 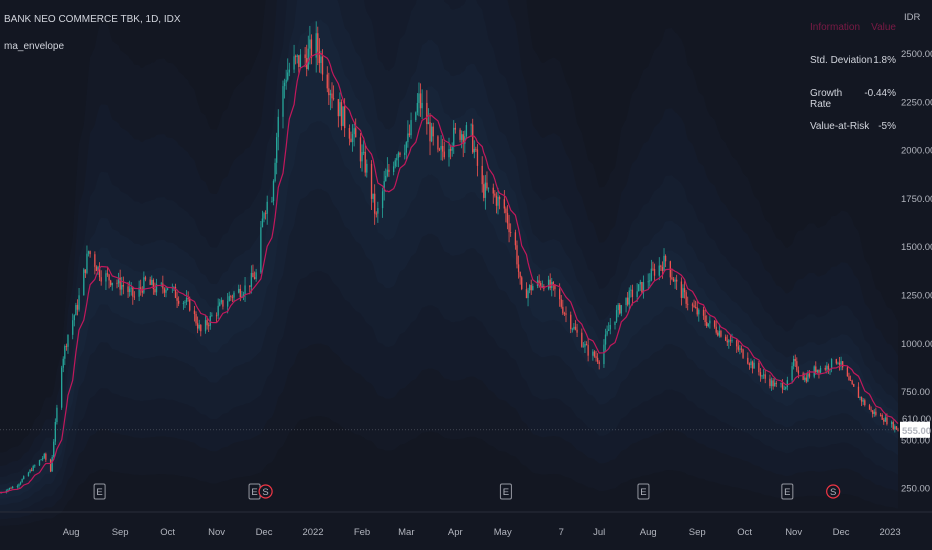 What do you see at coordinates (744, 532) in the screenshot?
I see `x-tick-label: Oct` at bounding box center [744, 532].